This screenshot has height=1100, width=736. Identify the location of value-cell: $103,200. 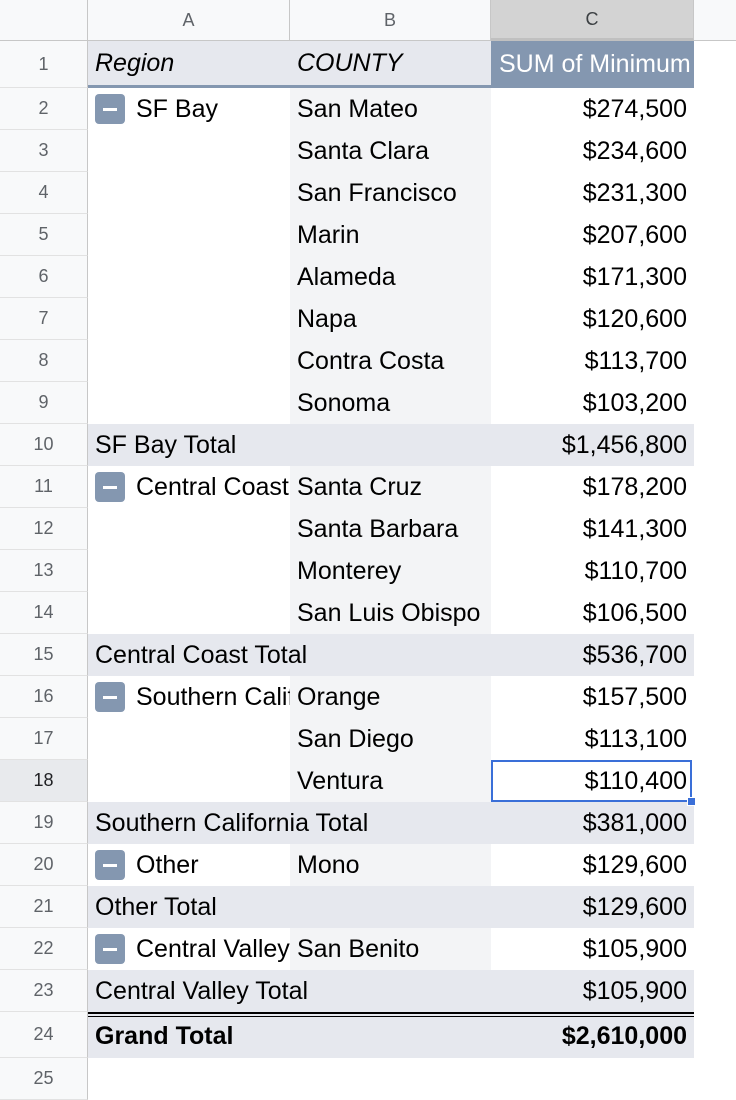
(634, 402).